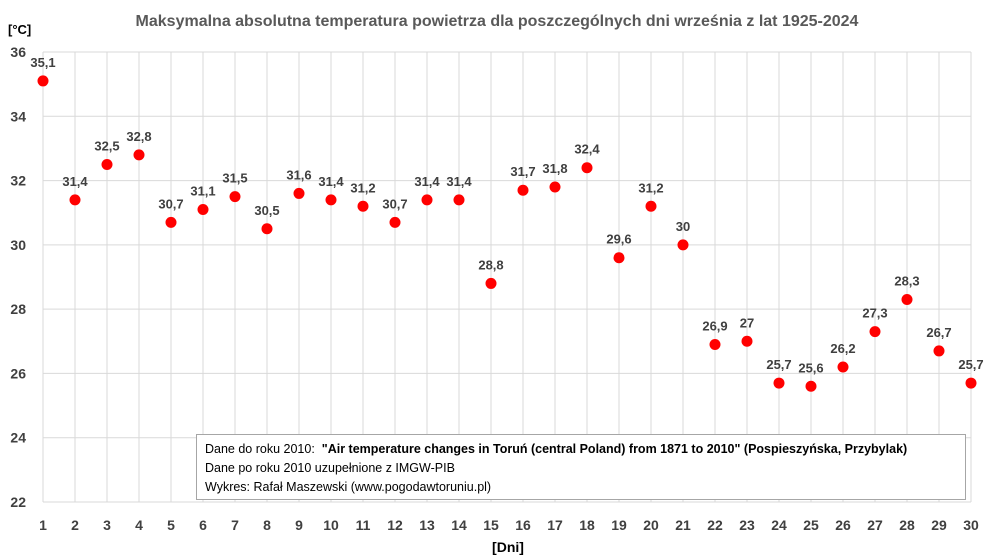  I want to click on x-tick-label: 1, so click(43, 525).